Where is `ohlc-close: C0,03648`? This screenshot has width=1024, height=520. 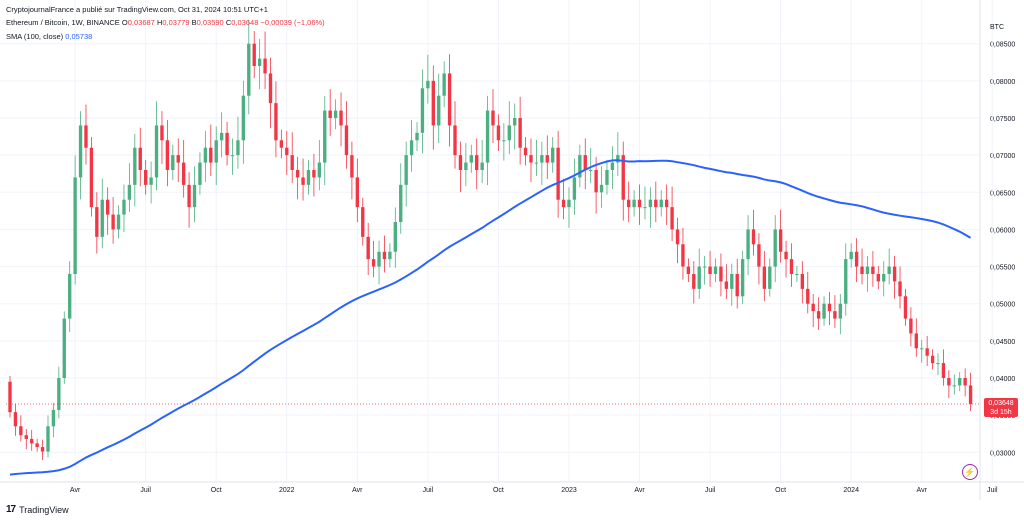
ohlc-close: C0,03648 is located at coordinates (242, 22).